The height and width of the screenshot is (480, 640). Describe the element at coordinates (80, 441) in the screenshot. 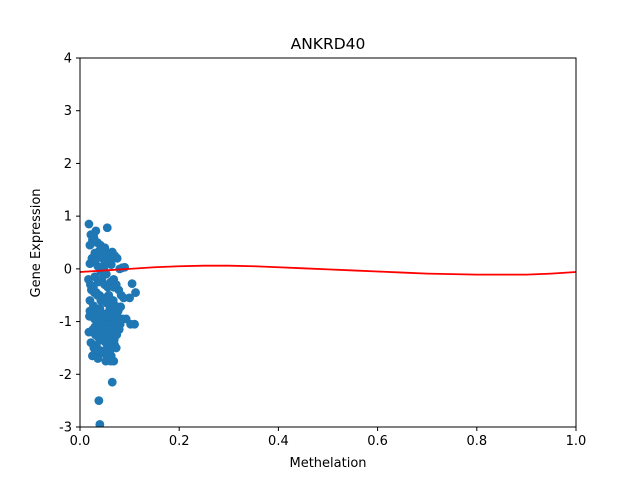

I see `x-tick-label: 0.0` at that location.